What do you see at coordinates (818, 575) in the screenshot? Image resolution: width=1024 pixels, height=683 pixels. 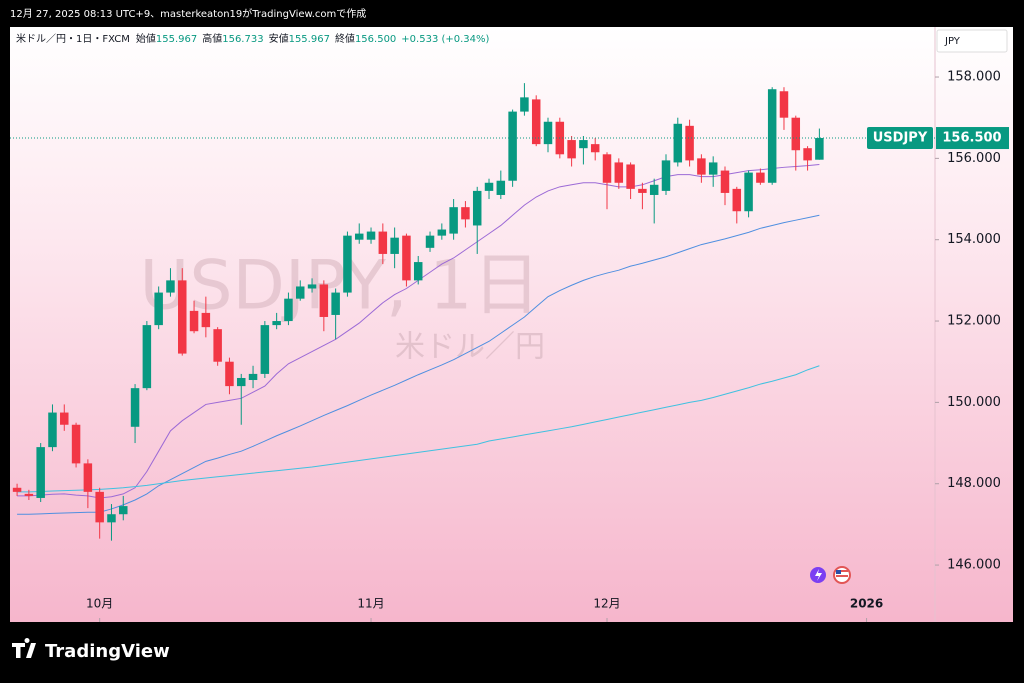 I see `icon-bolt` at bounding box center [818, 575].